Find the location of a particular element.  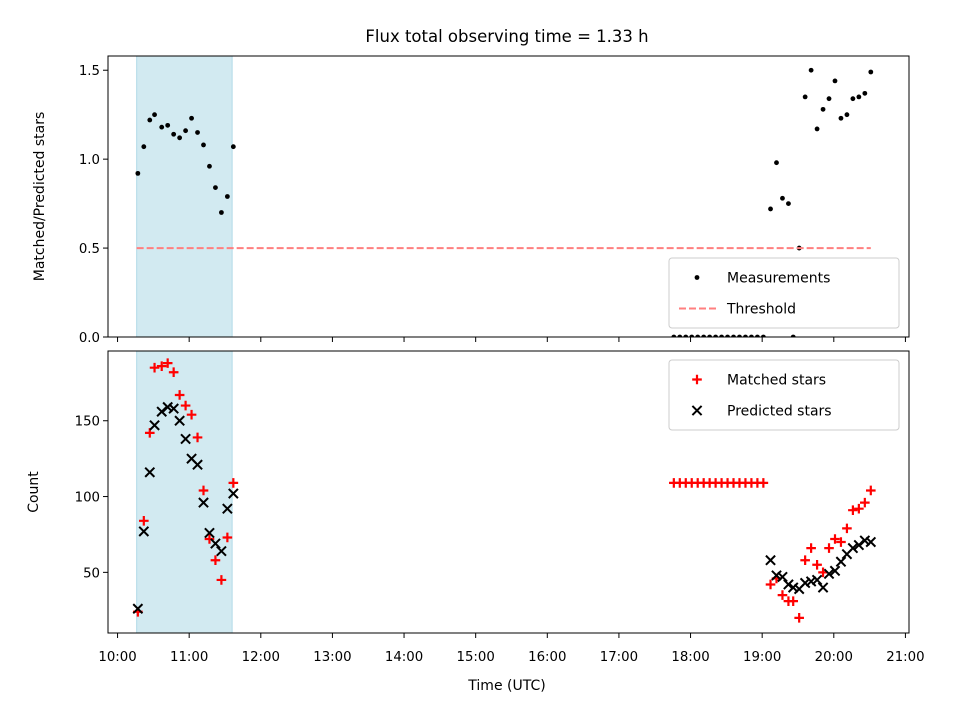

x-tick-label: 19:00 is located at coordinates (762, 657).